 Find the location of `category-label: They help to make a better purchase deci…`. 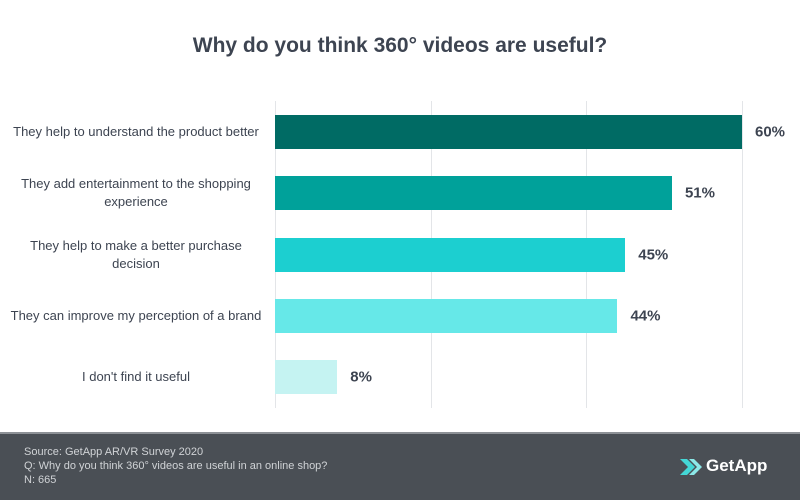

category-label: They help to make a better purchase deci… is located at coordinates (136, 254).